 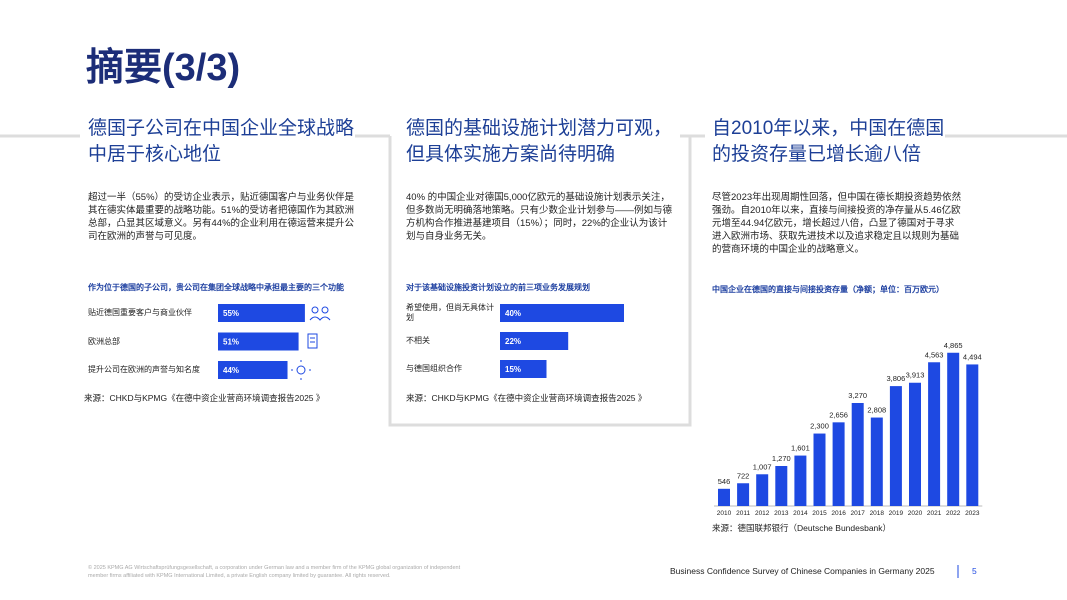 What do you see at coordinates (781, 458) in the screenshot?
I see `value-label: 1,270` at bounding box center [781, 458].